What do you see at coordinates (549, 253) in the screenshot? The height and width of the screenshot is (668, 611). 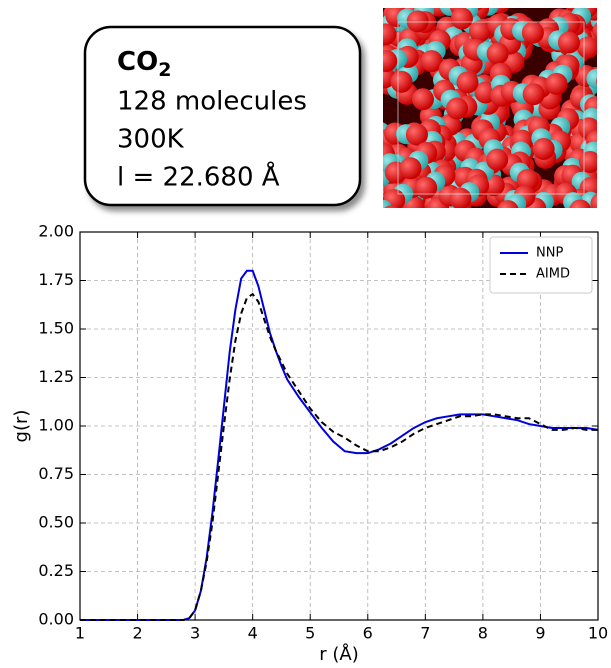 I see `legend-label: NNP` at bounding box center [549, 253].